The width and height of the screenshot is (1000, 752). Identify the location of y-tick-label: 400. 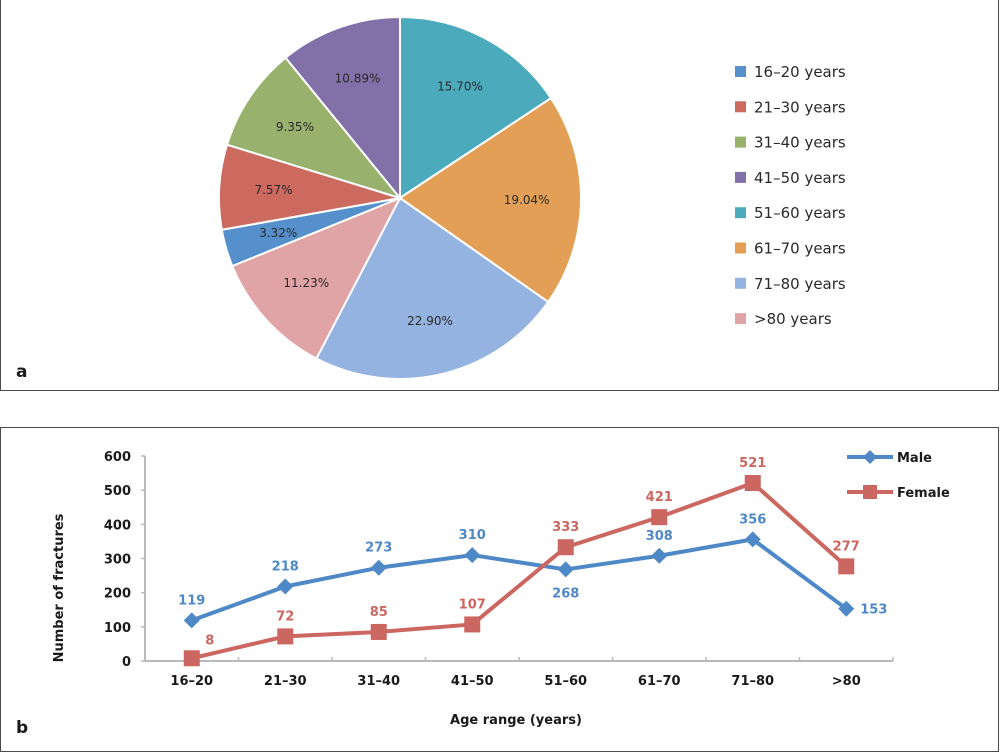
(117, 525).